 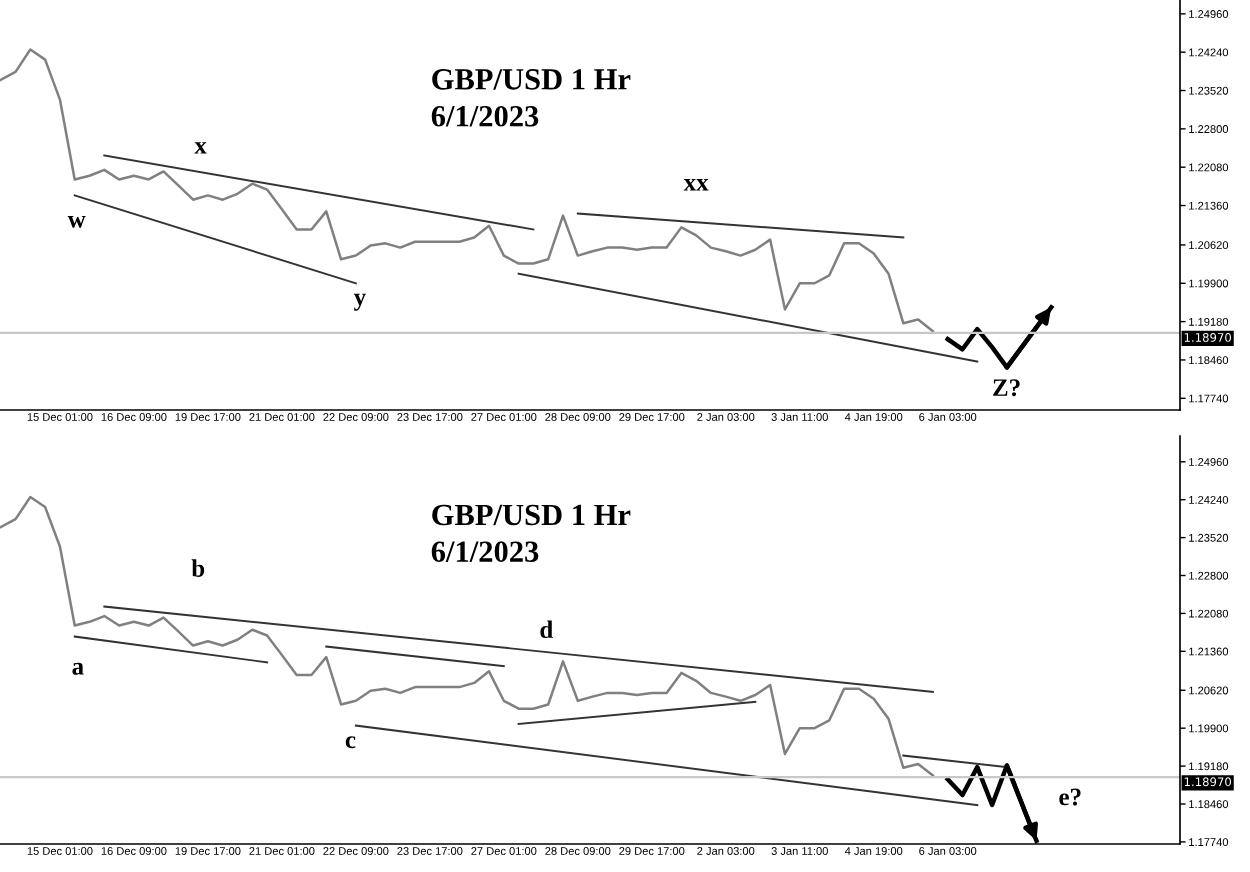 I want to click on annotation: b, so click(x=198, y=568).